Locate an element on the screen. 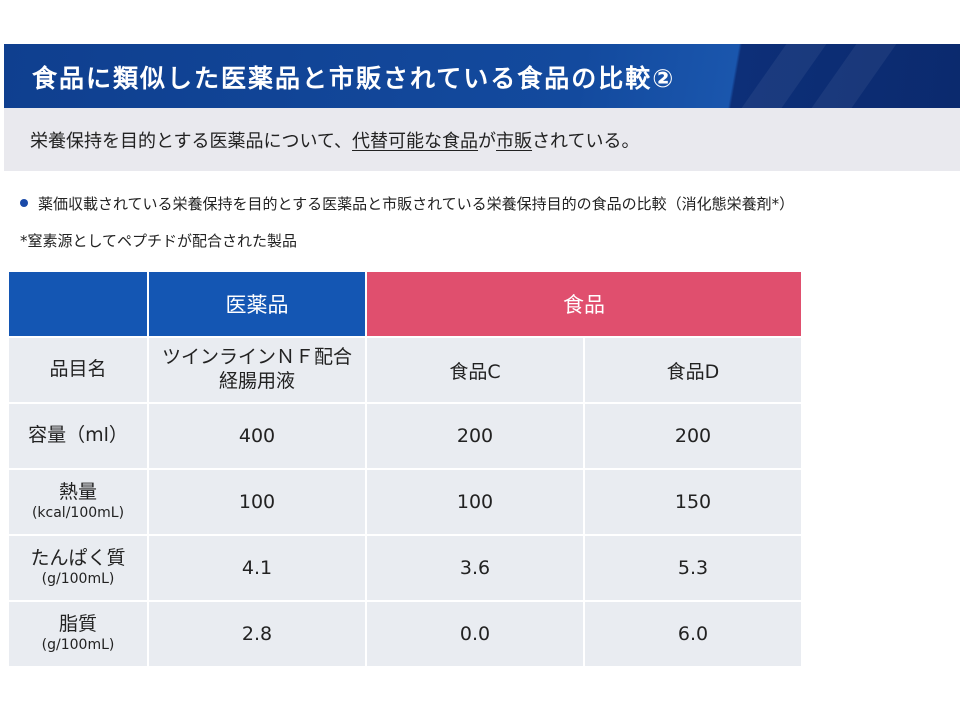 This screenshot has height=720, width=960. table-cell: 食品C is located at coordinates (475, 370).